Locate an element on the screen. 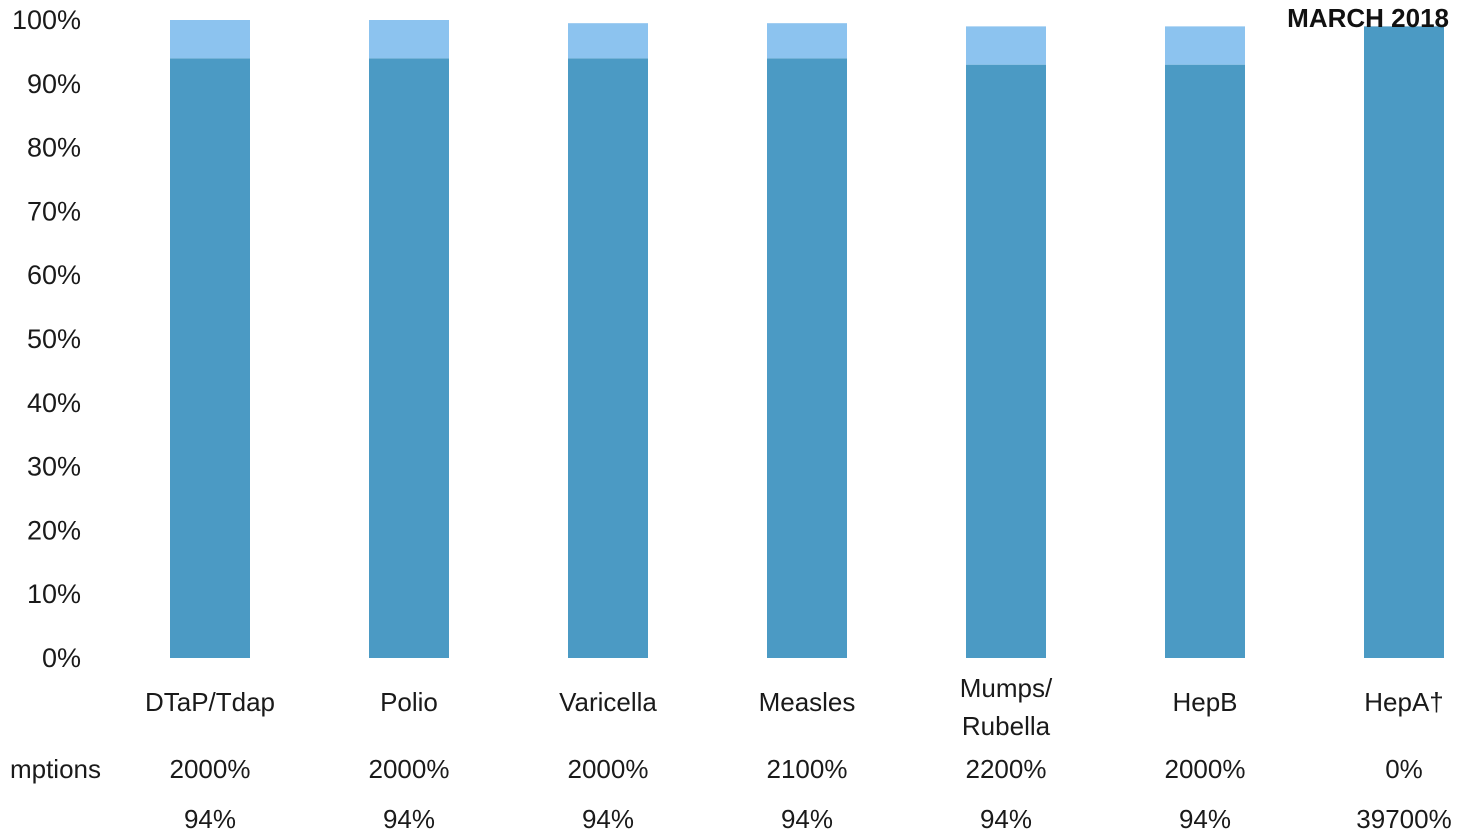  y-axis: 0% 10% 20% 30% 40% 50% 60% 70% 80% 90% 100% is located at coordinates (46, 339).